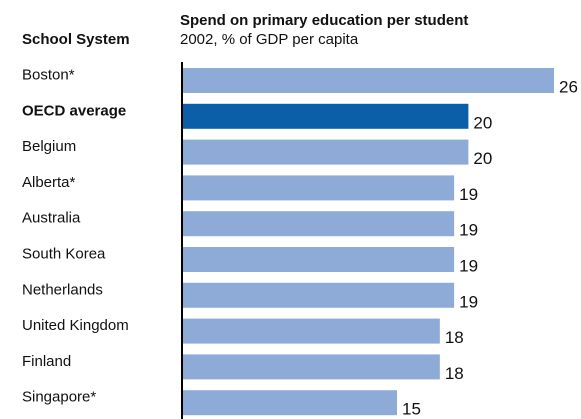 The image size is (581, 419). What do you see at coordinates (49, 146) in the screenshot?
I see `category-label-2: Belgium` at bounding box center [49, 146].